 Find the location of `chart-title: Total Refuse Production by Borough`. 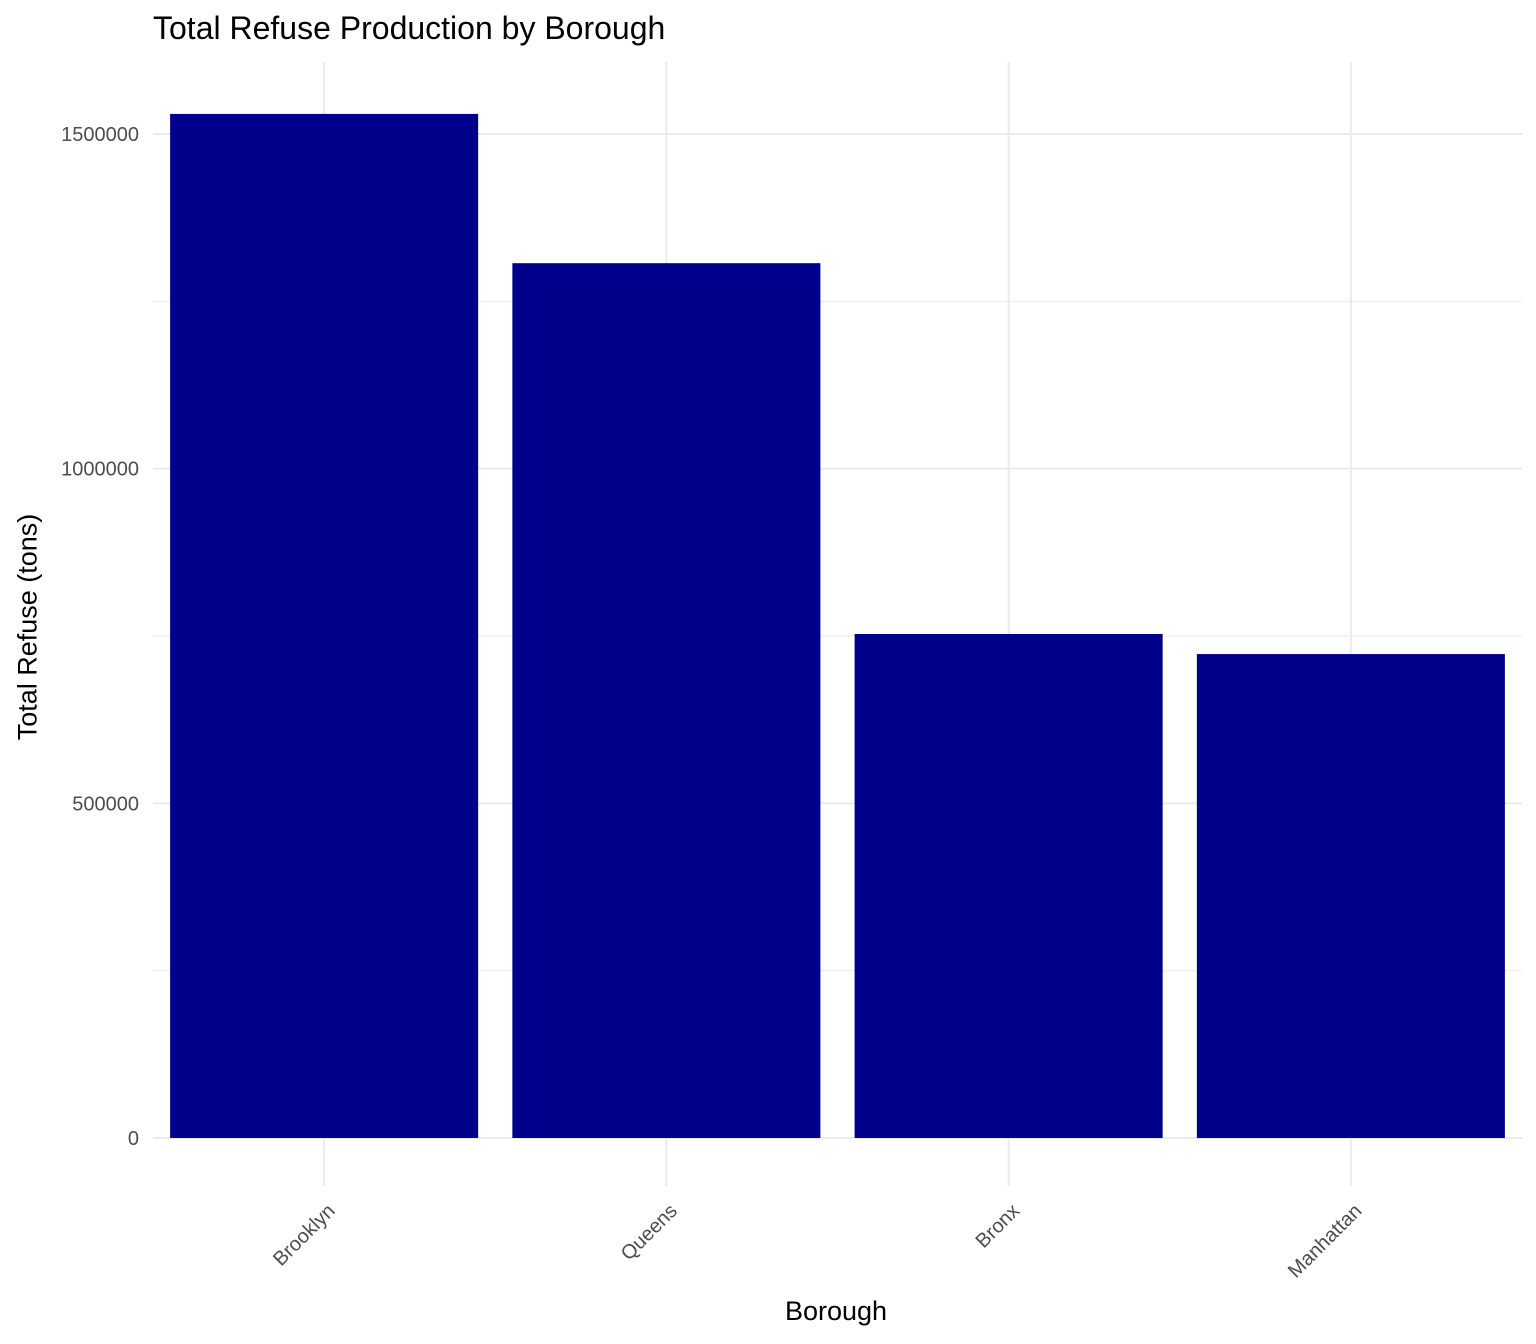

chart-title: Total Refuse Production by Borough is located at coordinates (409, 28).